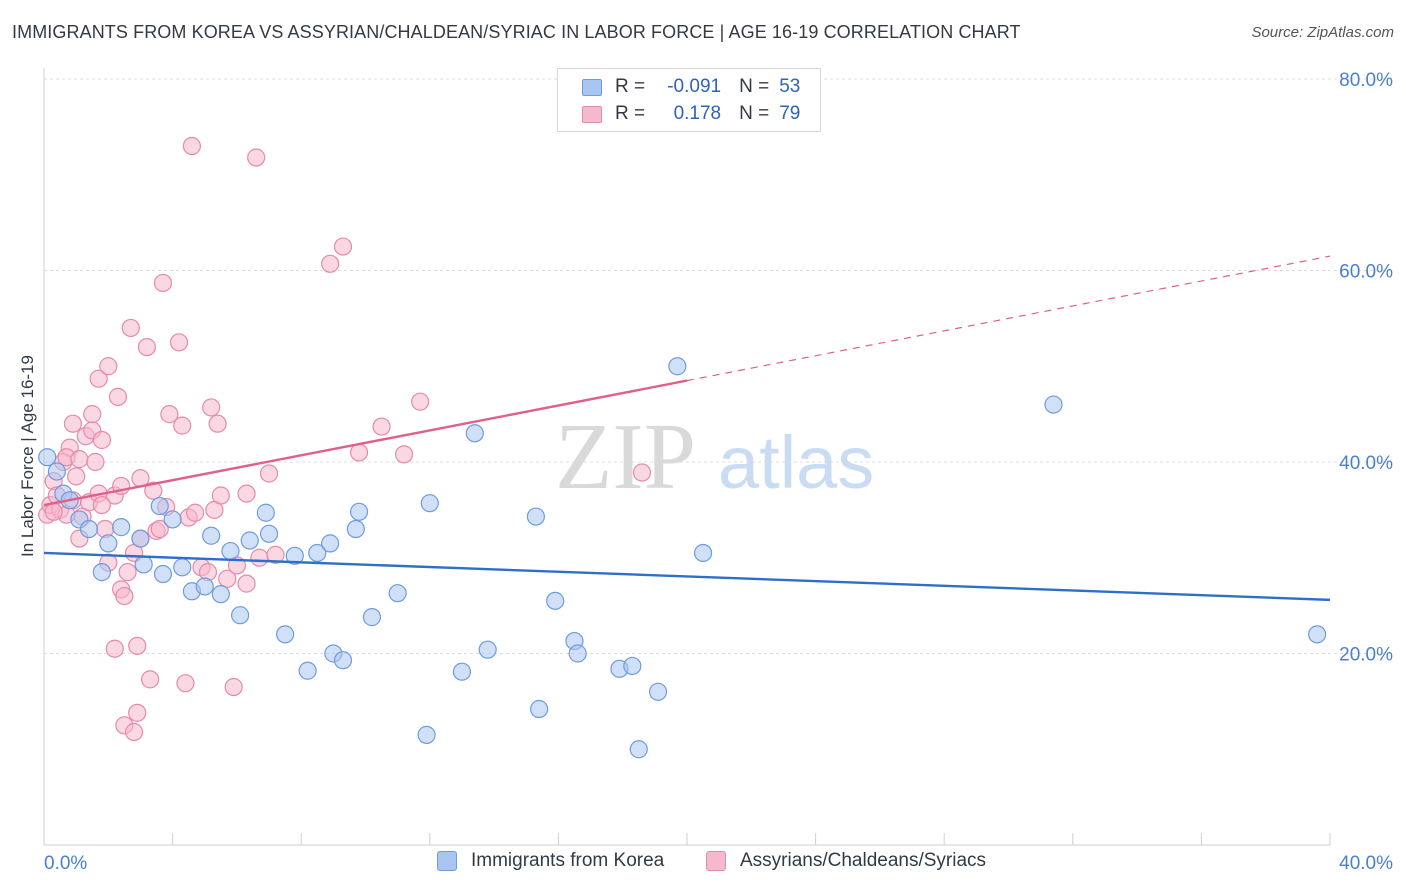  I want to click on legend-n-value: 53, so click(790, 86).